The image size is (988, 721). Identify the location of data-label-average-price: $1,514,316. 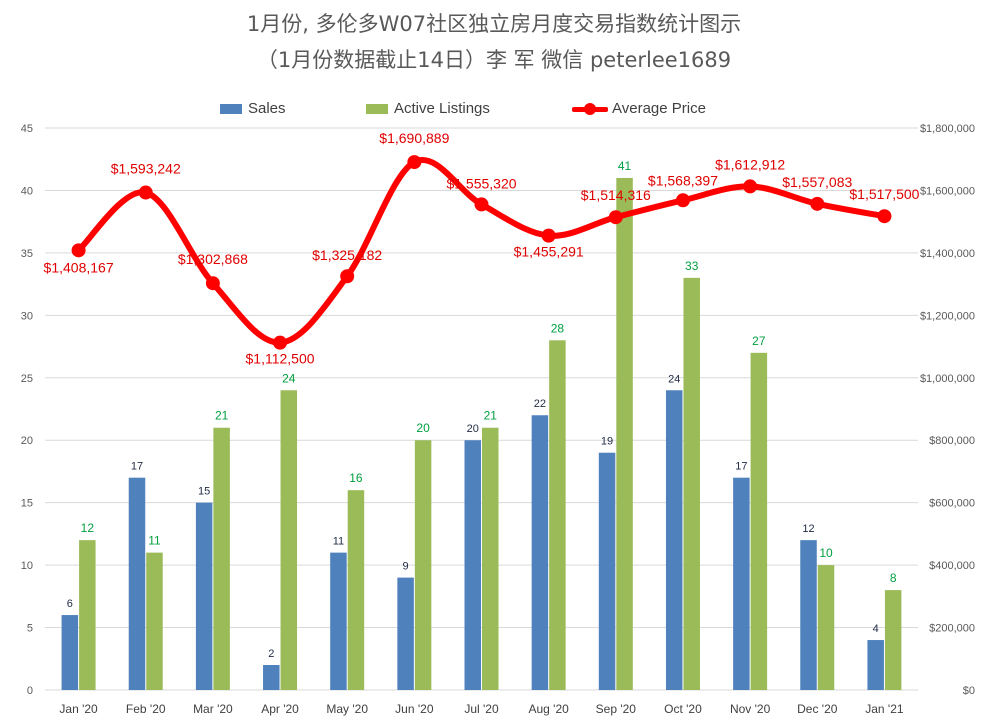
(616, 195).